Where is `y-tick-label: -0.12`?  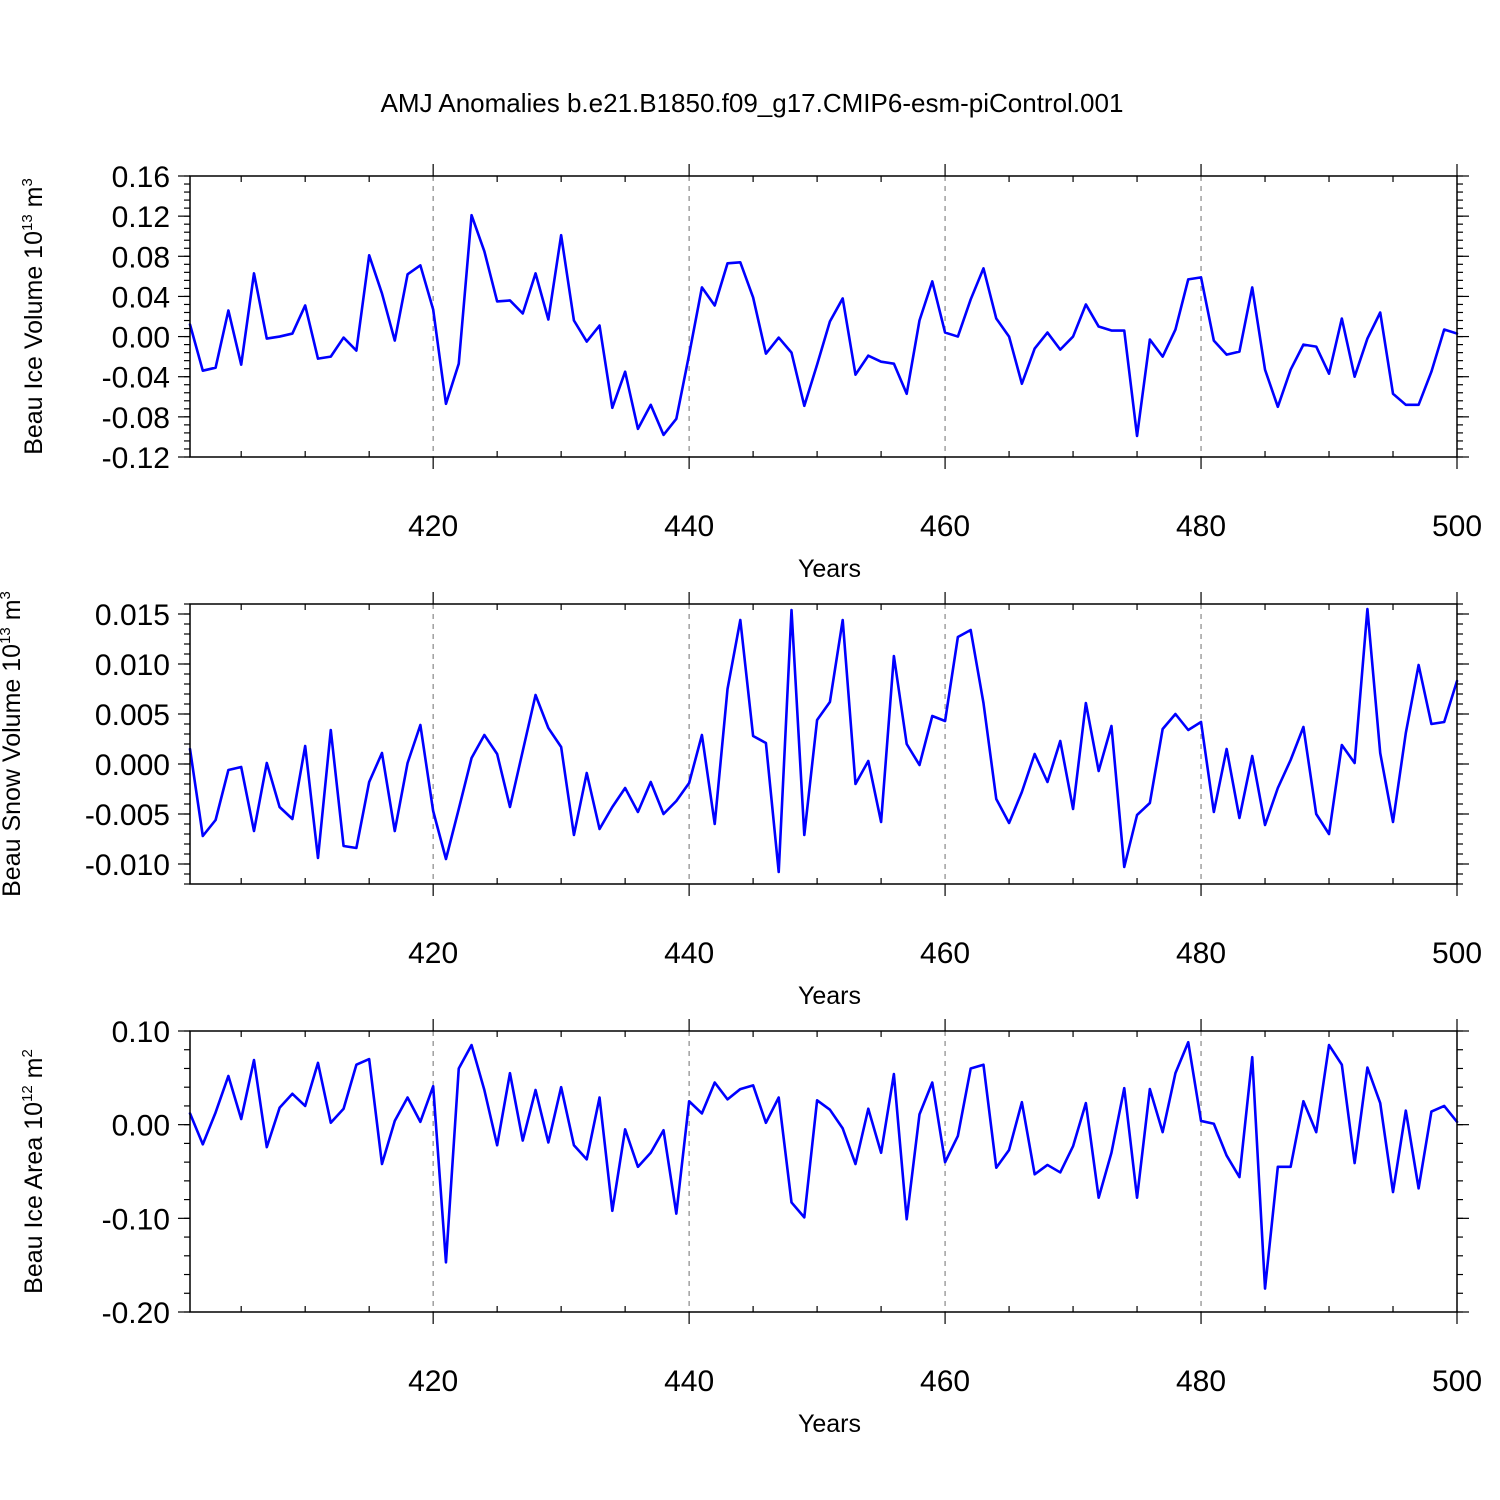
y-tick-label: -0.12 is located at coordinates (136, 458).